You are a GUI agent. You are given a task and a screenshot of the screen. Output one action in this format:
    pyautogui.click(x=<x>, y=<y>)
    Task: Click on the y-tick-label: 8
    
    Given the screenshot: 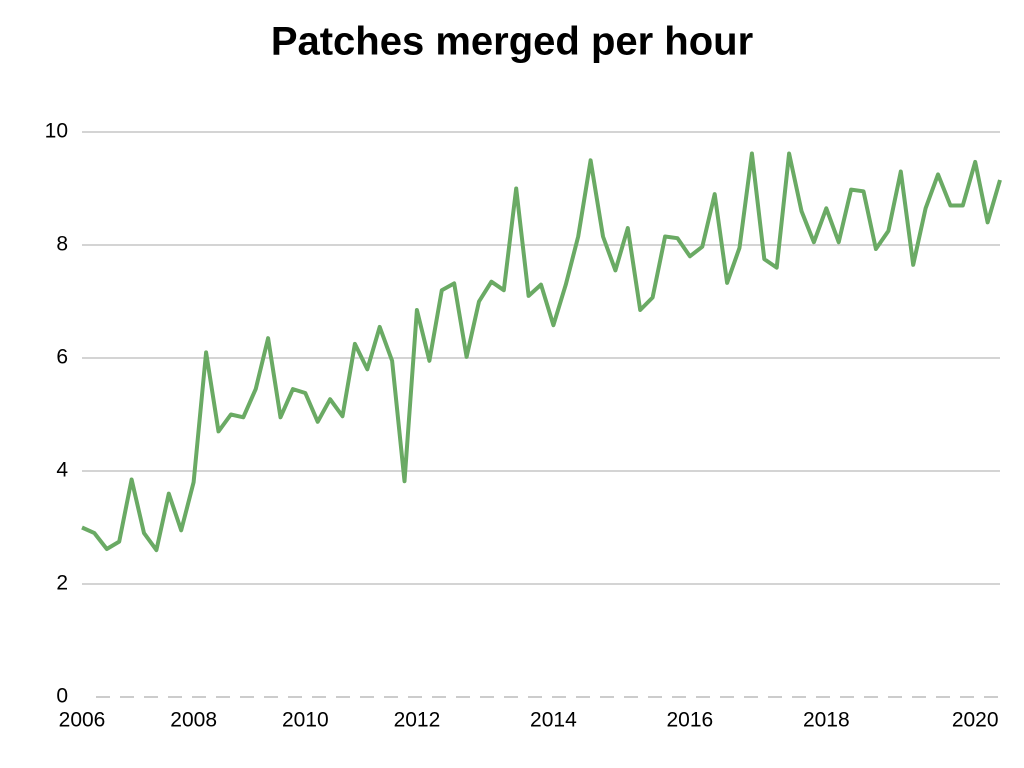 What is the action you would take?
    pyautogui.click(x=62, y=244)
    